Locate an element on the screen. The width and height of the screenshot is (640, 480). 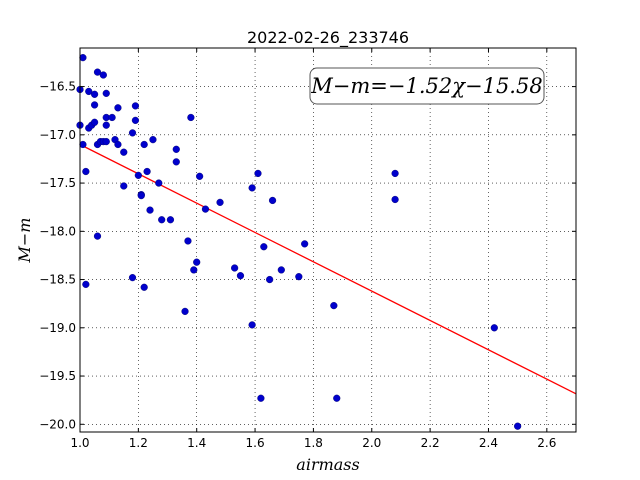
y-tick-label: −18.0 is located at coordinates (57, 231).